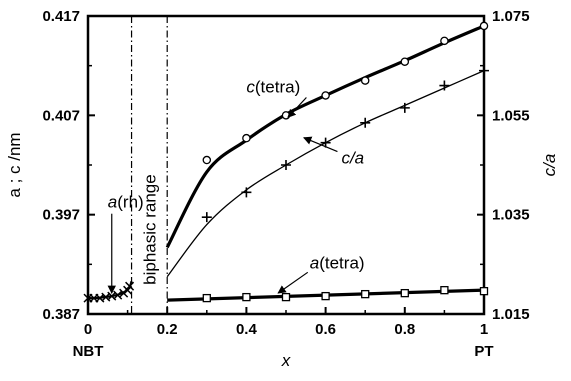 The width and height of the screenshot is (571, 381). What do you see at coordinates (149, 229) in the screenshot?
I see `biphasic-range-label: biphasic range` at bounding box center [149, 229].